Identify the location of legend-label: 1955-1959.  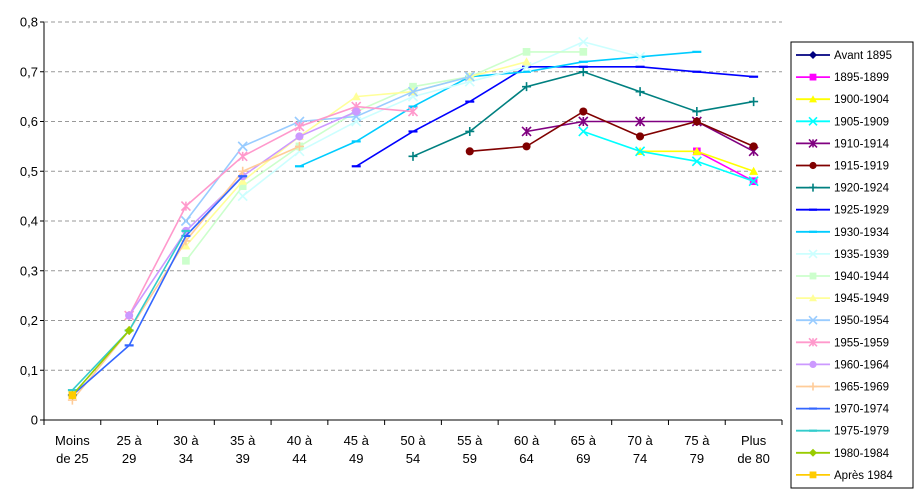
(861, 343).